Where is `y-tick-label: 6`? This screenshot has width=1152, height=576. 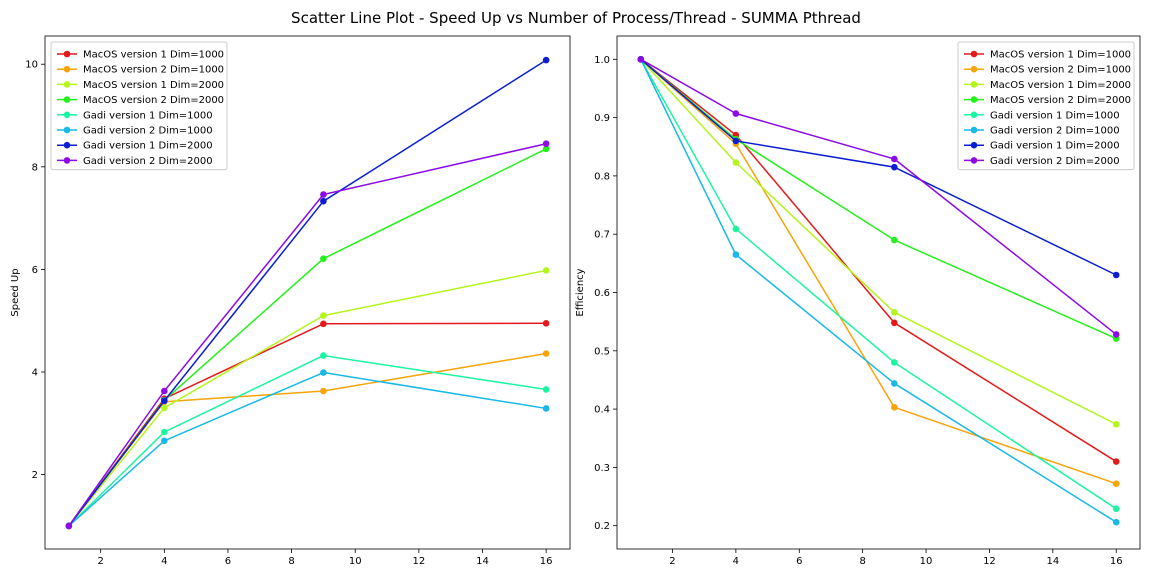
y-tick-label: 6 is located at coordinates (35, 270).